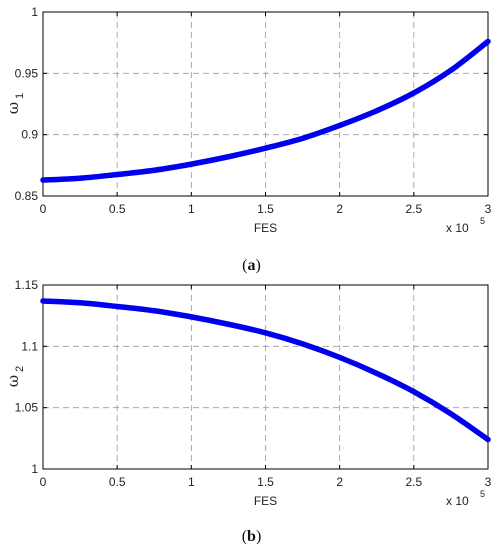  Describe the element at coordinates (252, 536) in the screenshot. I see `chart-caption: (b)` at that location.